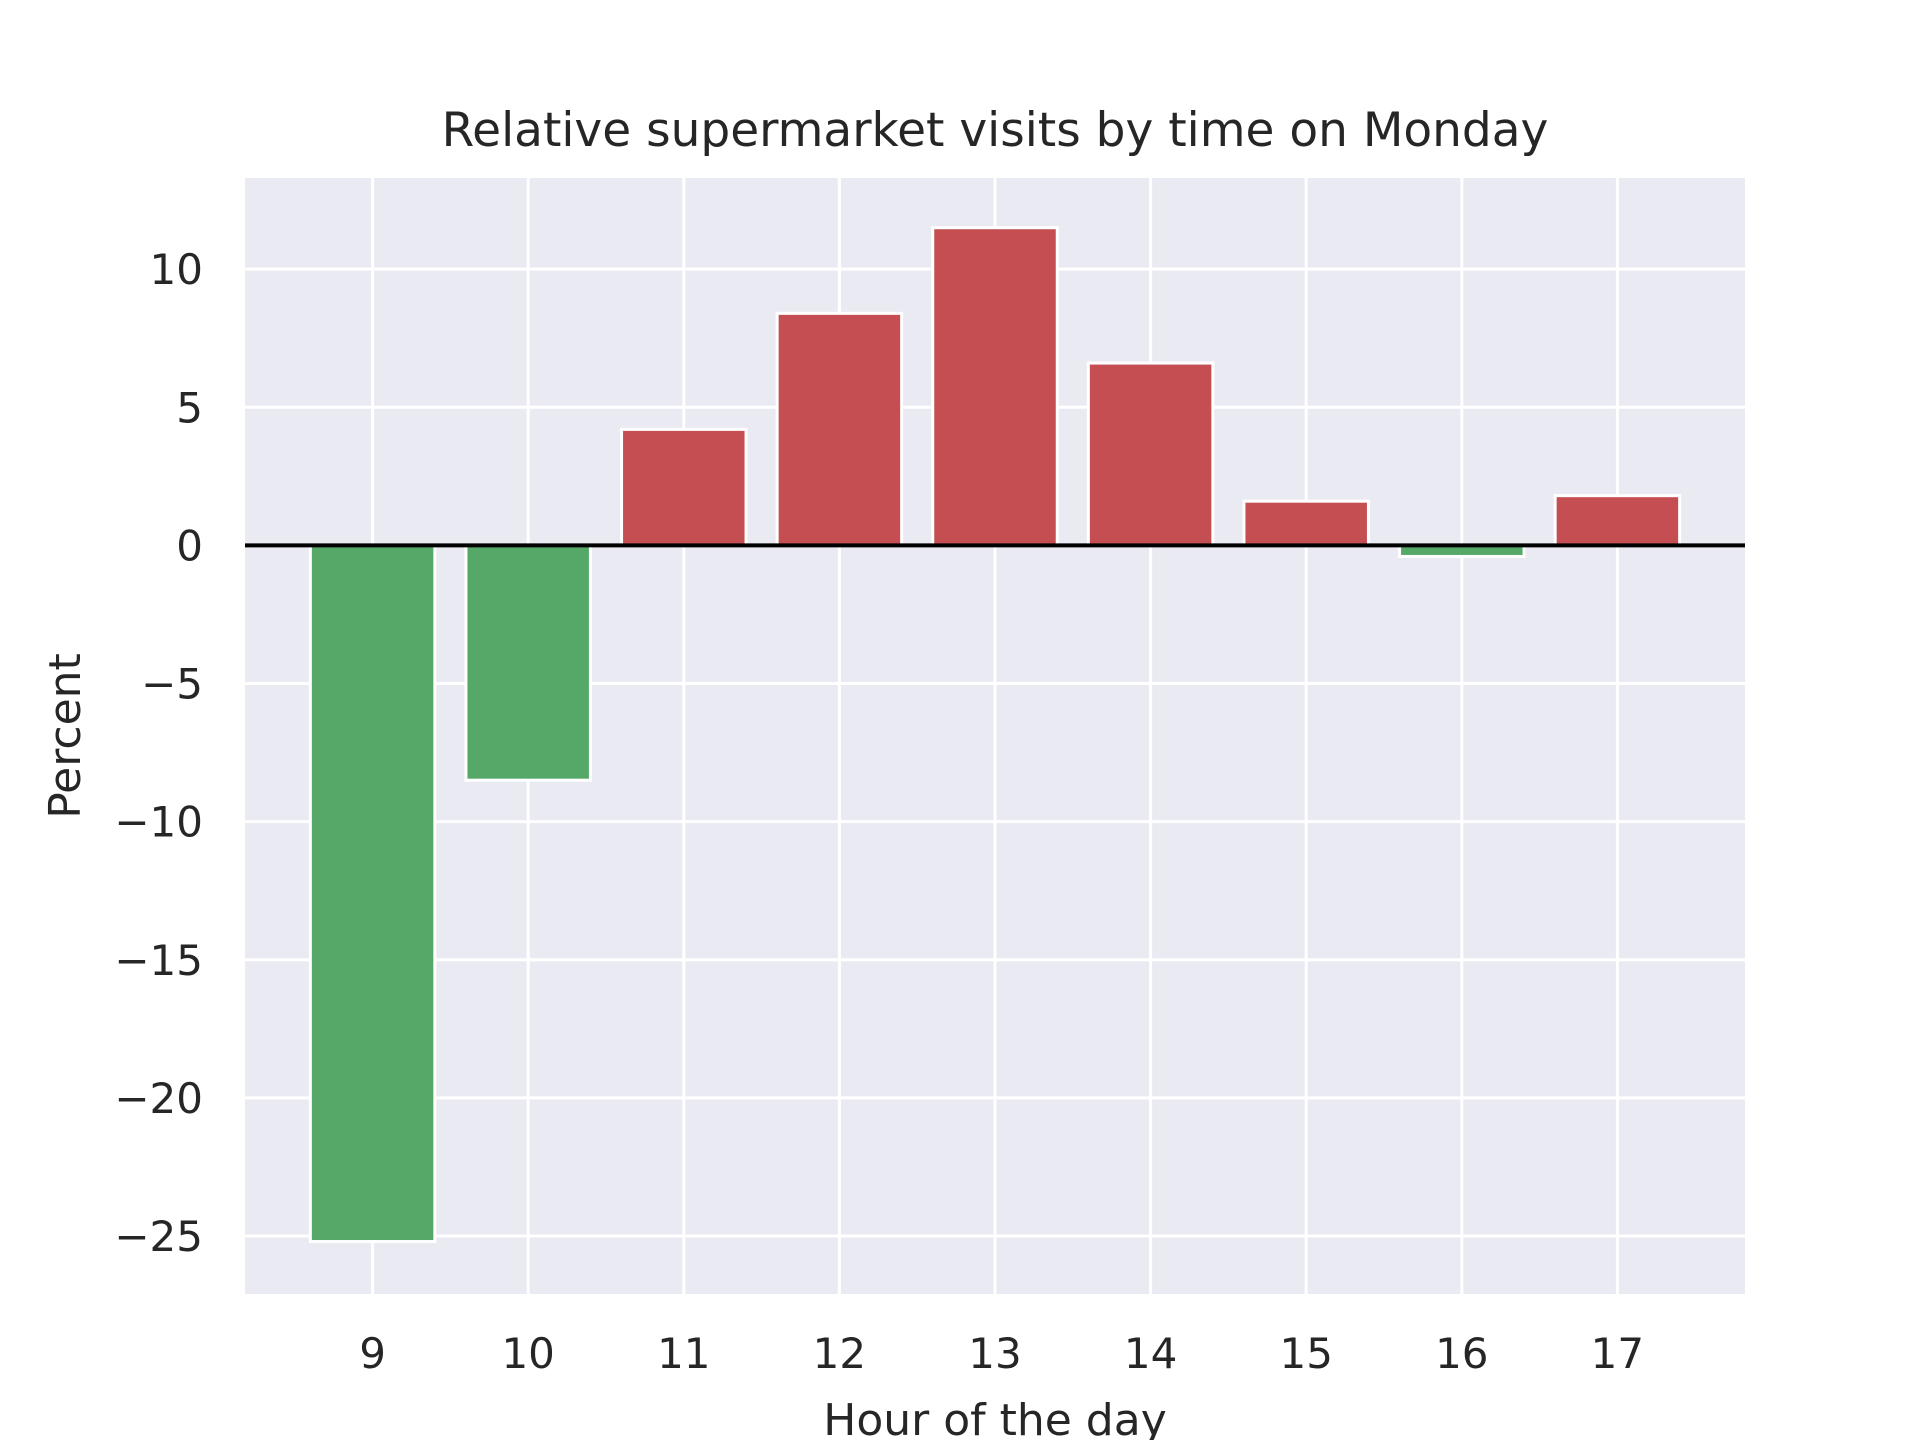 This screenshot has height=1444, width=1920. Describe the element at coordinates (158, 960) in the screenshot. I see `y-tick-label: −15` at that location.